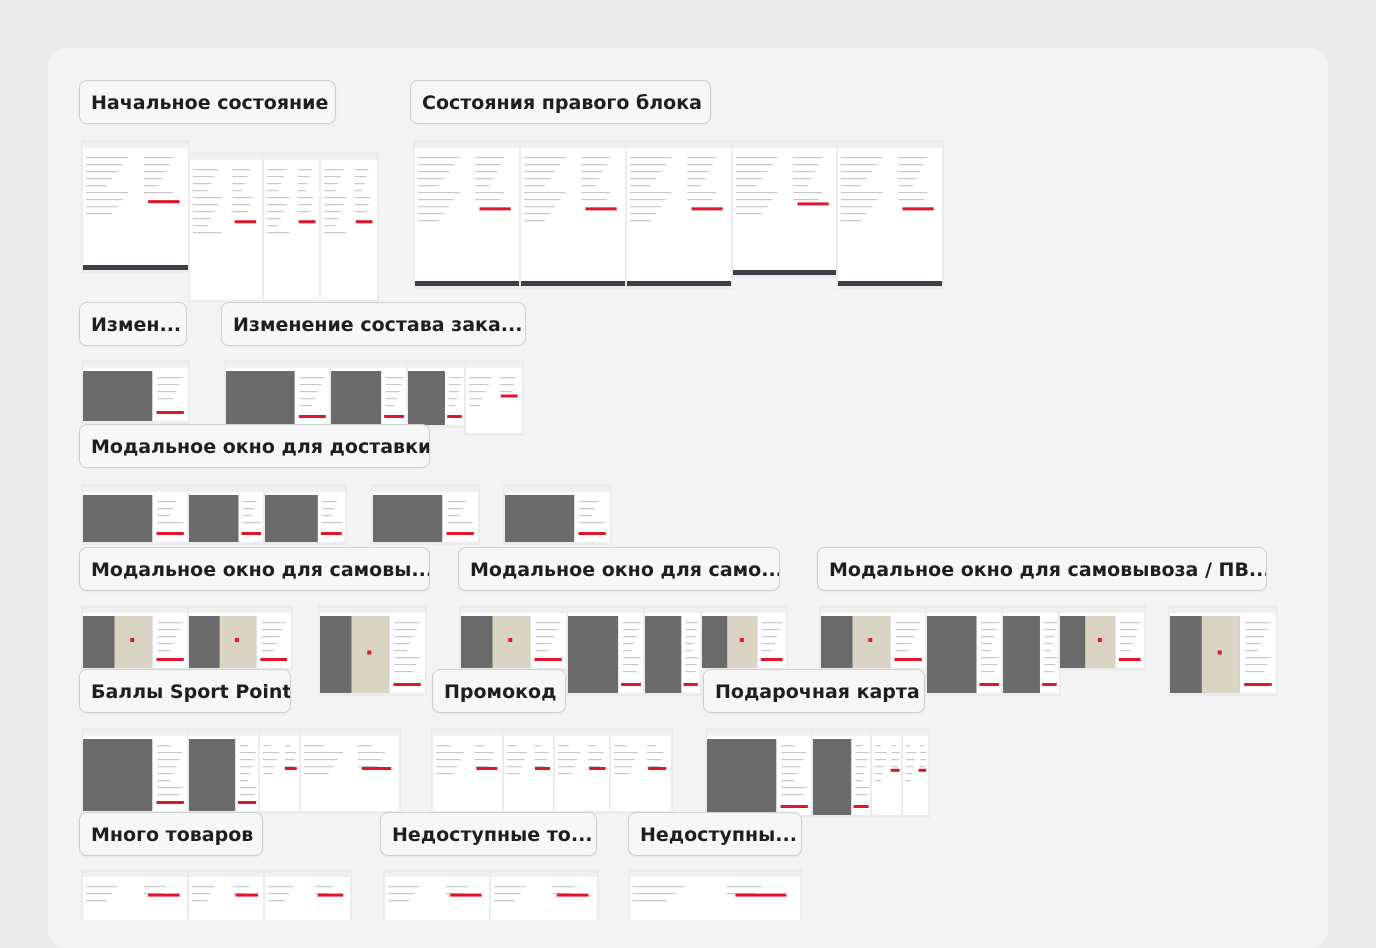  What do you see at coordinates (185, 691) in the screenshot?
I see `section-label: Баллы Sport Point` at bounding box center [185, 691].